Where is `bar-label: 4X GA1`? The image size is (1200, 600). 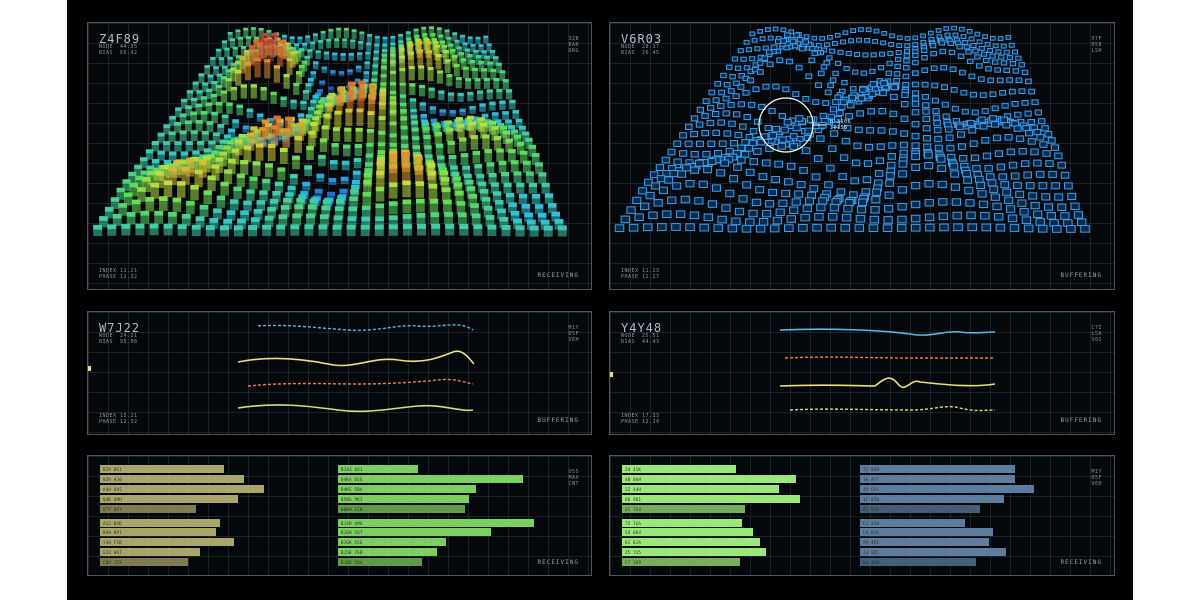 bar-label: 4X GA1 is located at coordinates (871, 489).